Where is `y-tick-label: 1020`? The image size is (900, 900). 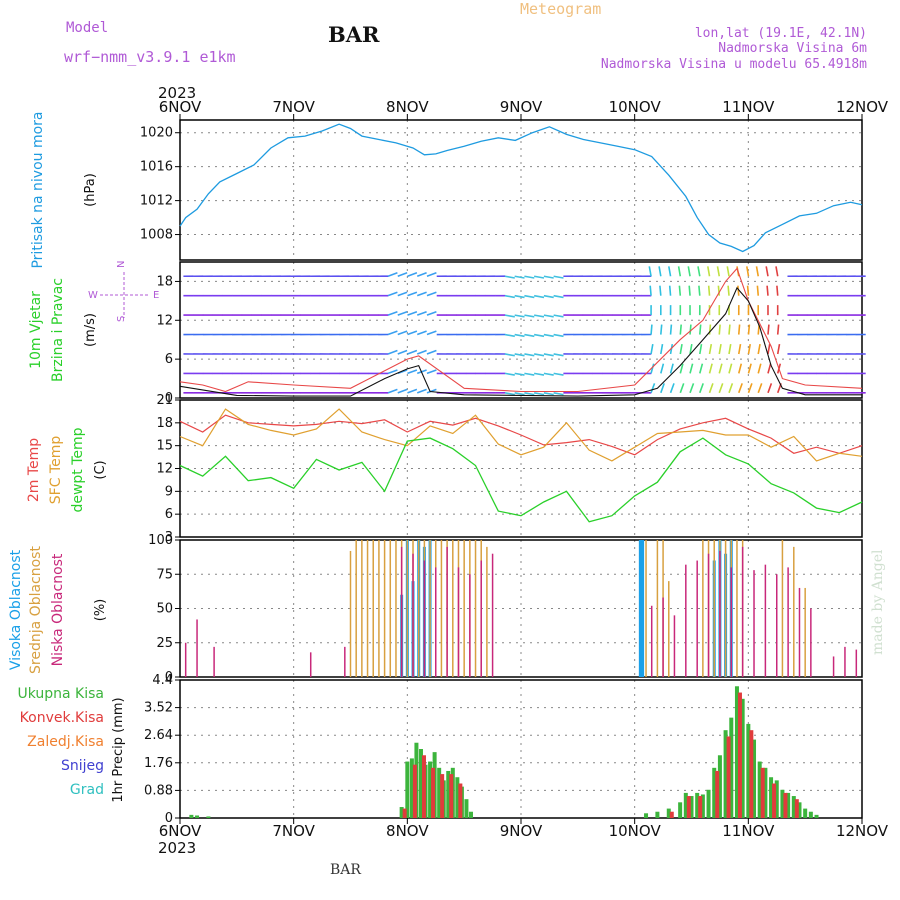 y-tick-label: 1020 is located at coordinates (156, 133).